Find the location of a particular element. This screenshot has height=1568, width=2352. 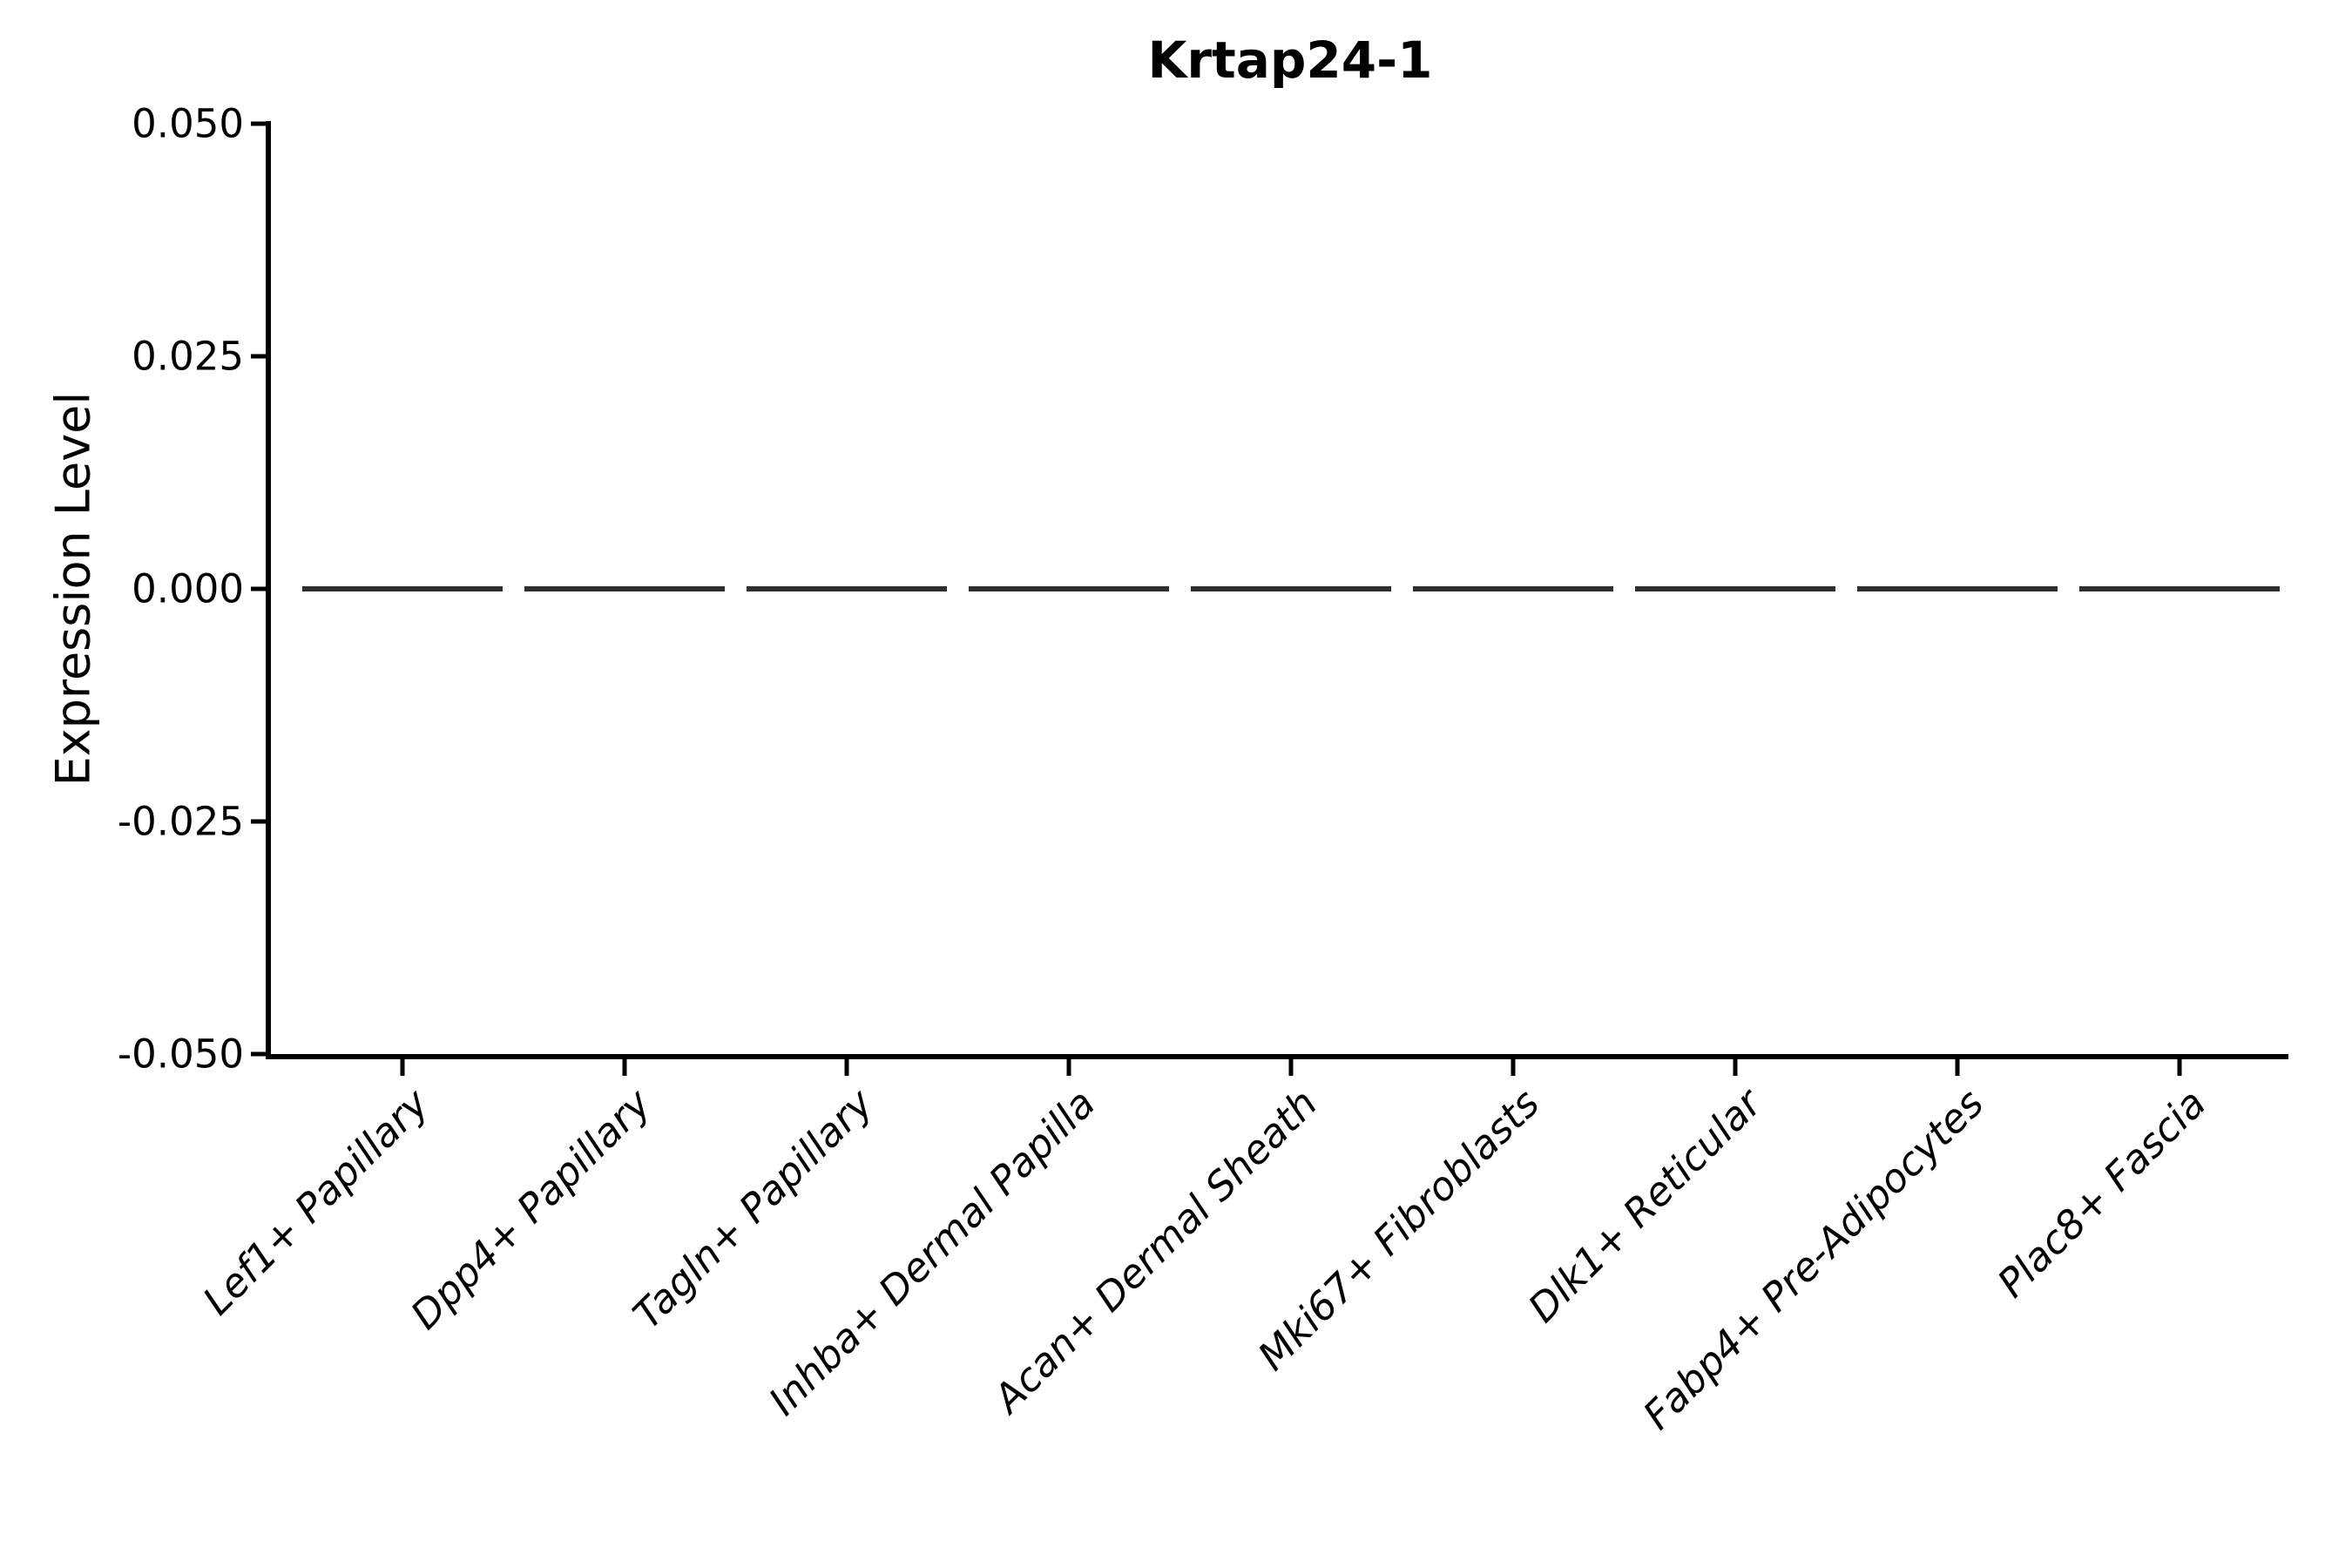

chart-title: Krtap24-1 is located at coordinates (1290, 60).